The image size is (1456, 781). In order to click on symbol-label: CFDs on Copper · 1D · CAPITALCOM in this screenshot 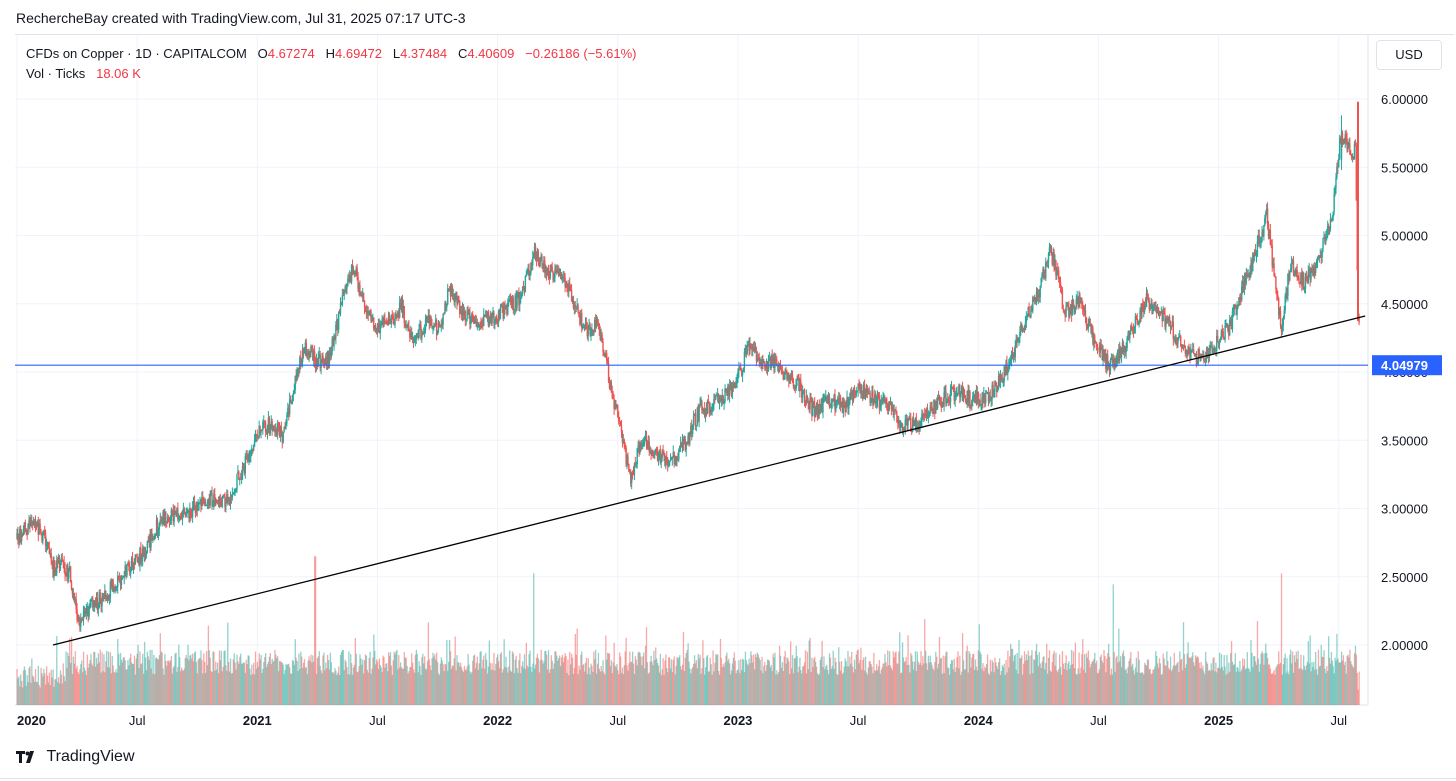, I will do `click(136, 53)`.